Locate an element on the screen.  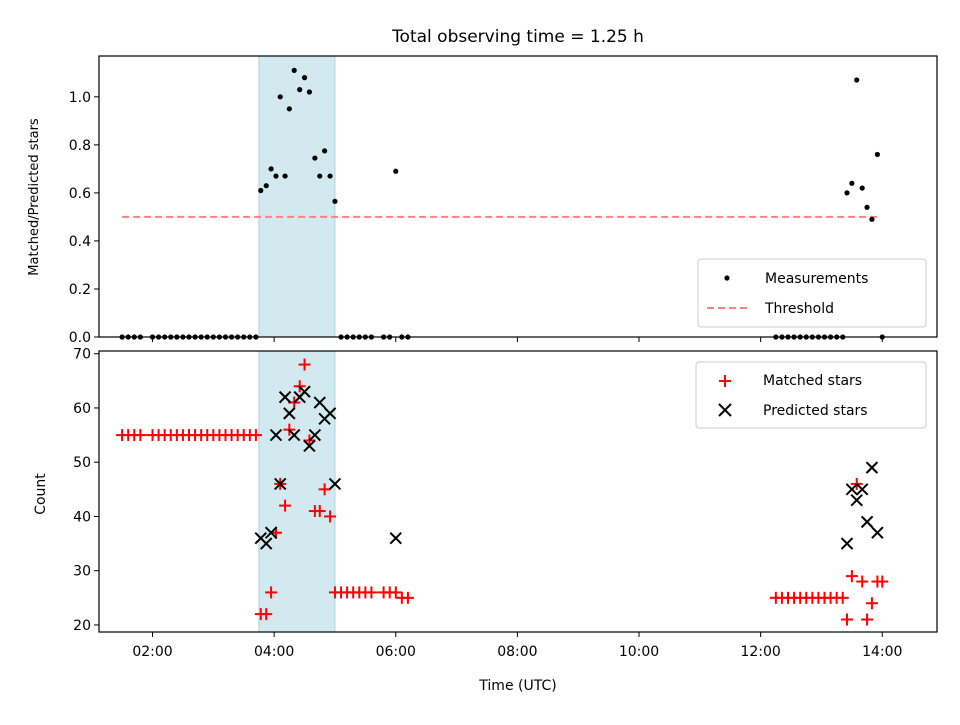
y-tick-label: 30 is located at coordinates (82, 572).